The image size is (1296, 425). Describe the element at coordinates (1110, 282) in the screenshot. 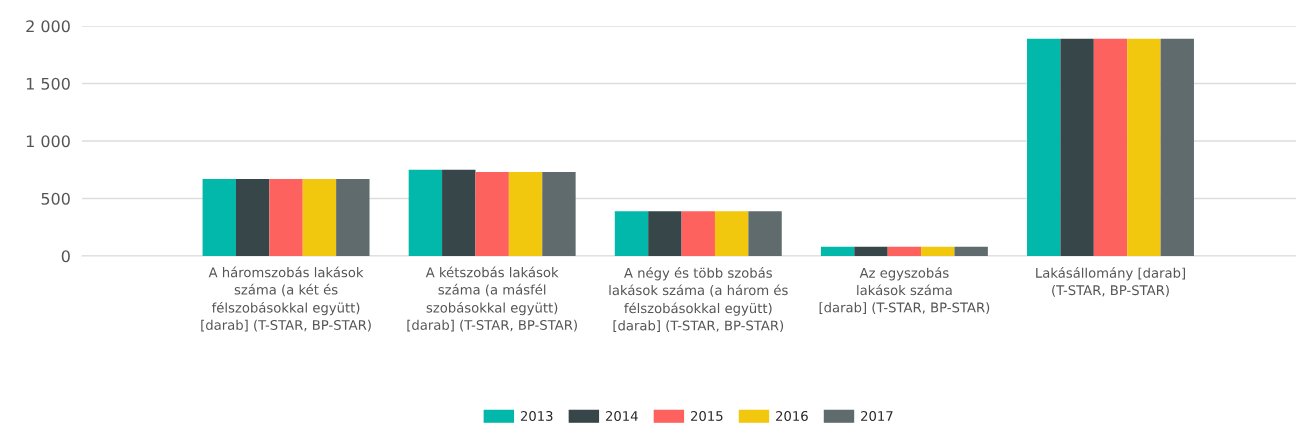

I see `x-tick-label: Lakásállomány [darab] (T-STAR, BP-STAR)` at that location.